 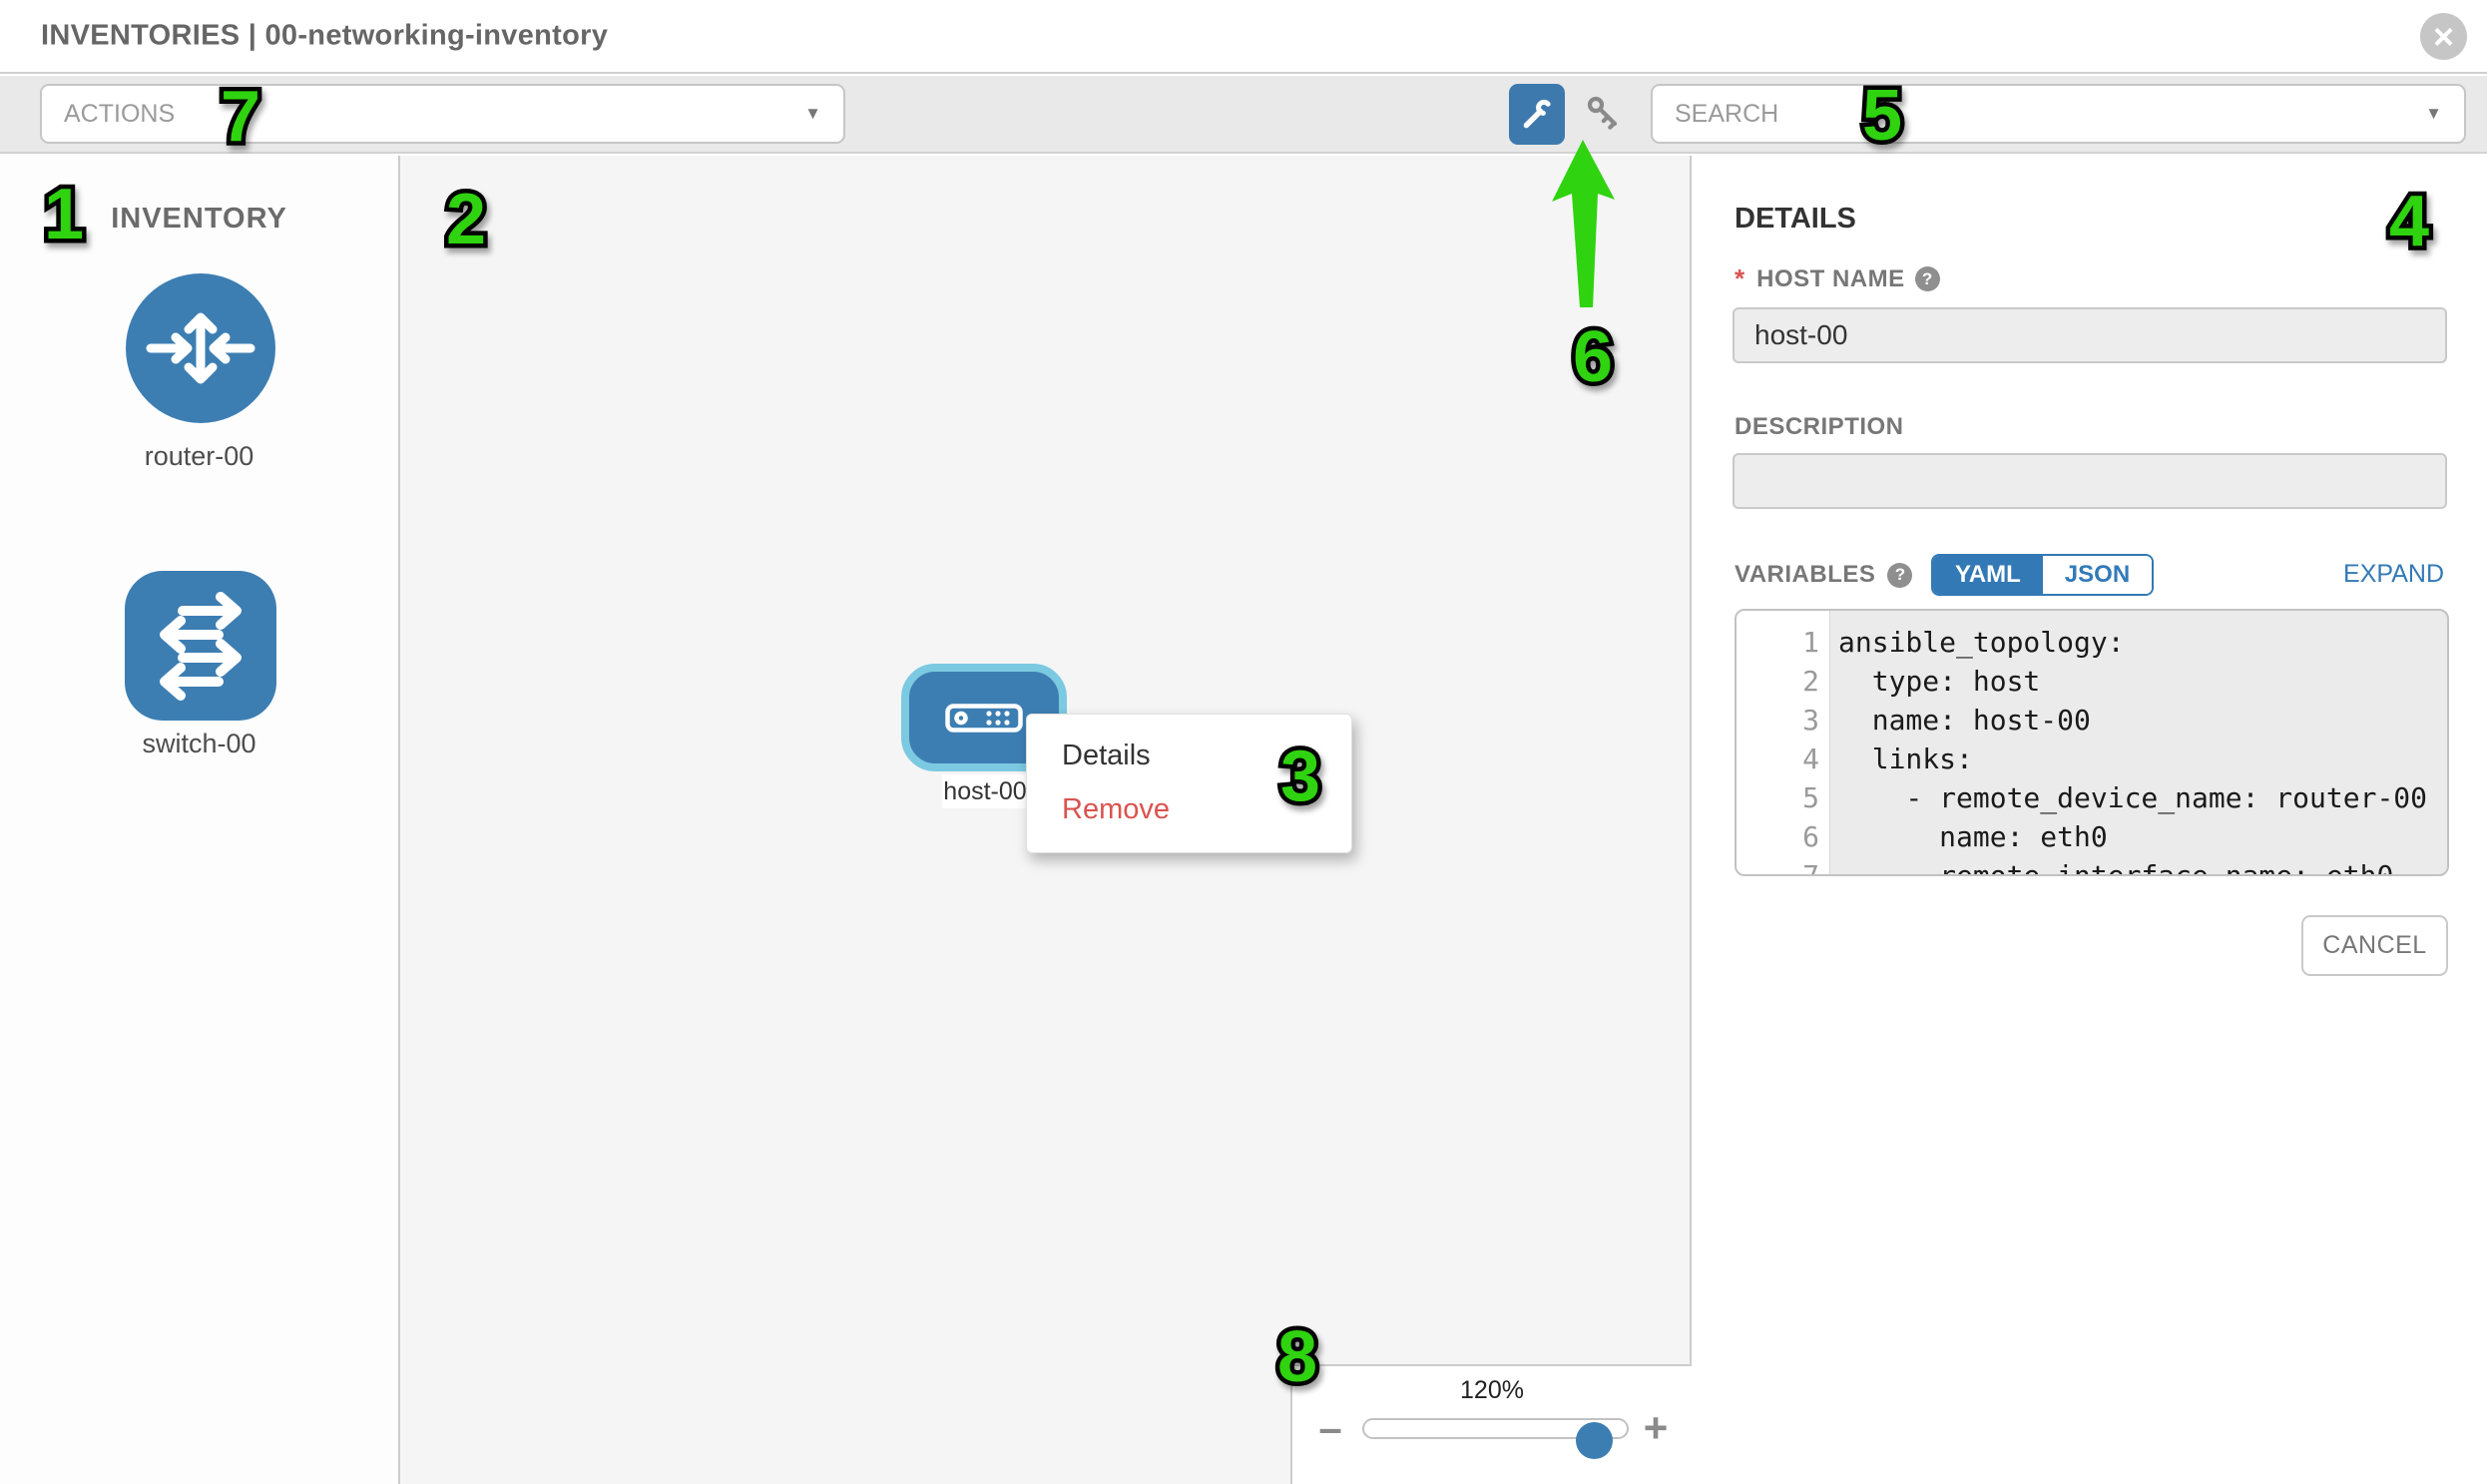 I want to click on expand-link: EXPAND, so click(x=2393, y=574).